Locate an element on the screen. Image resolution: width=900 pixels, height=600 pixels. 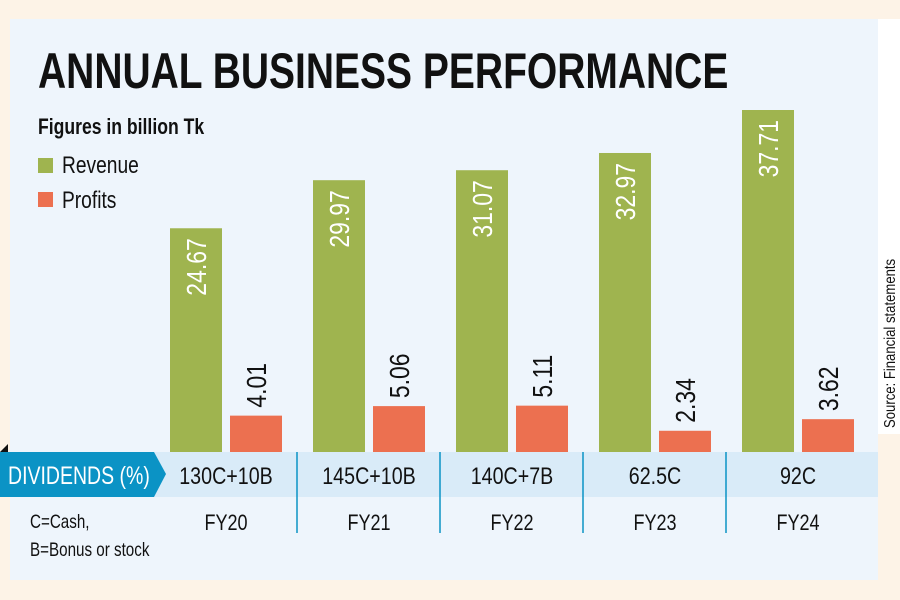
dividends-label-arrow is located at coordinates (83, 474).